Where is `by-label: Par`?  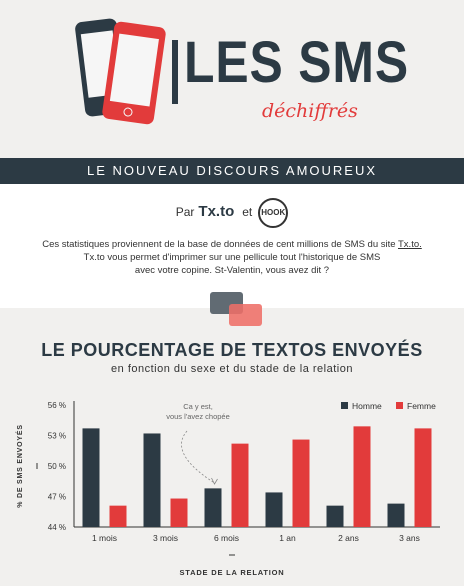 by-label: Par is located at coordinates (185, 212).